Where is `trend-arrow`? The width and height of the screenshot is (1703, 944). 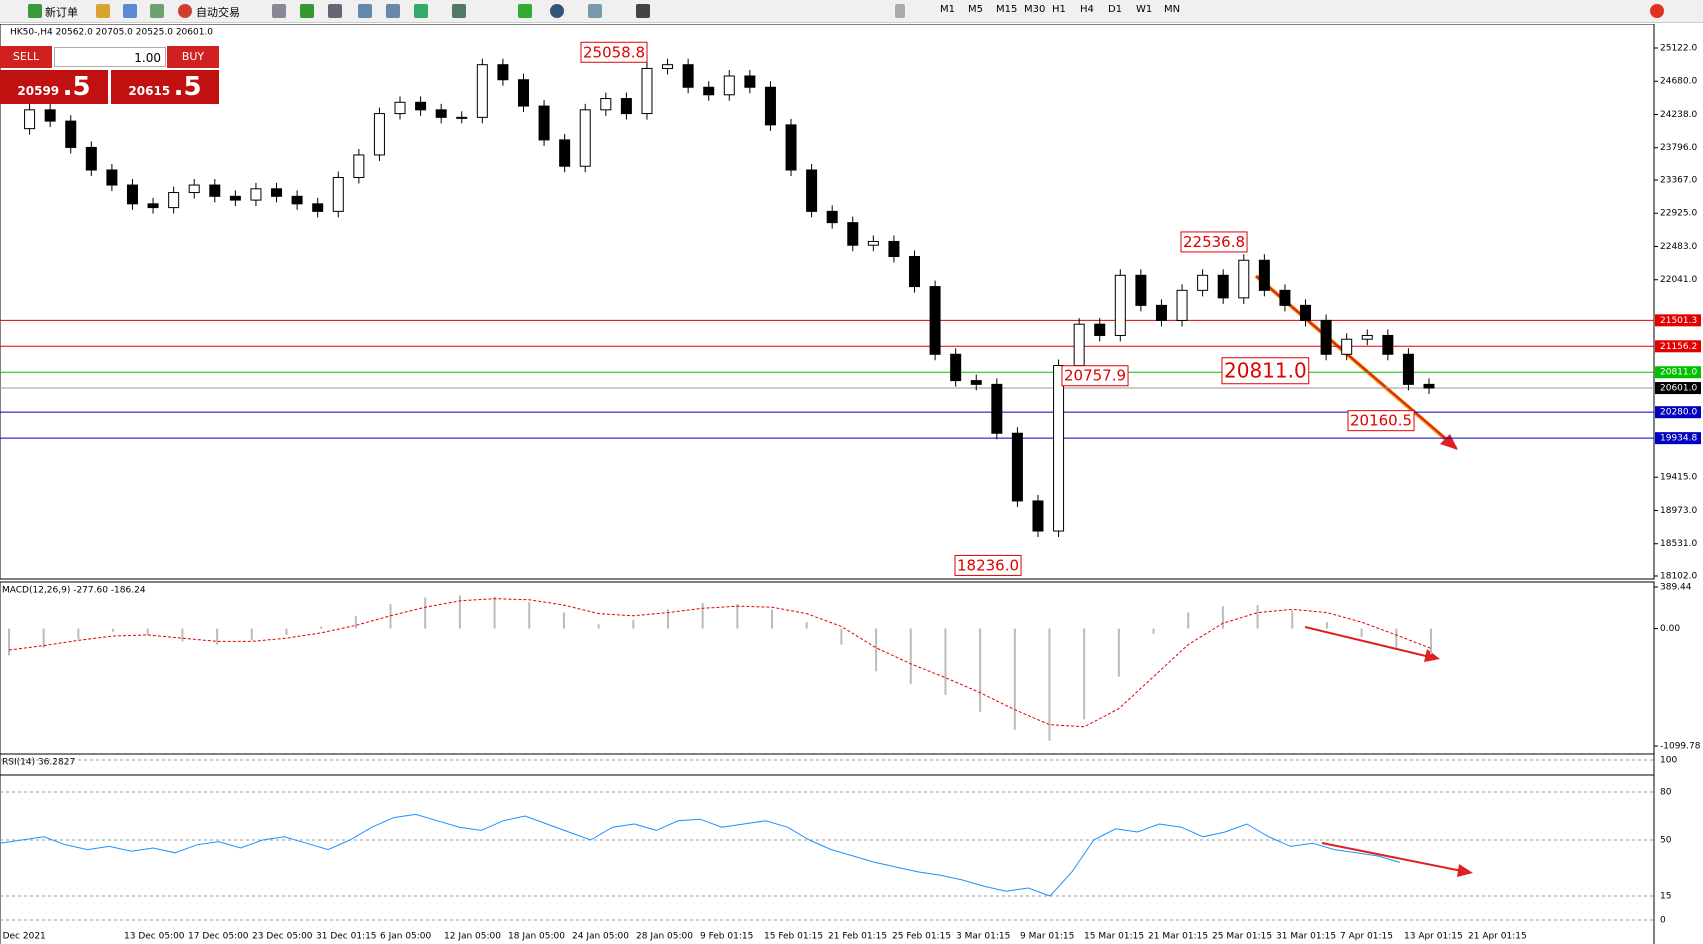 trend-arrow is located at coordinates (1354, 360).